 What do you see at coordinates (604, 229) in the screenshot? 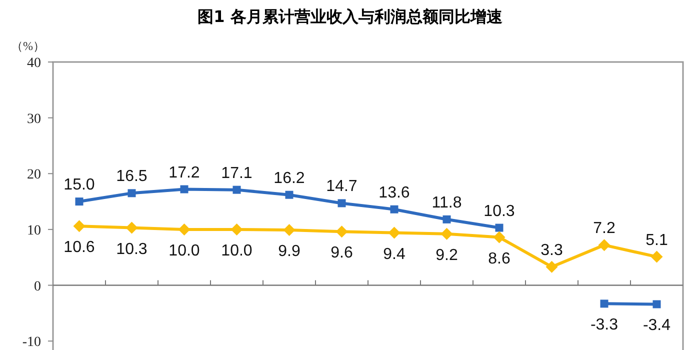
I see `text: 7.2` at bounding box center [604, 229].